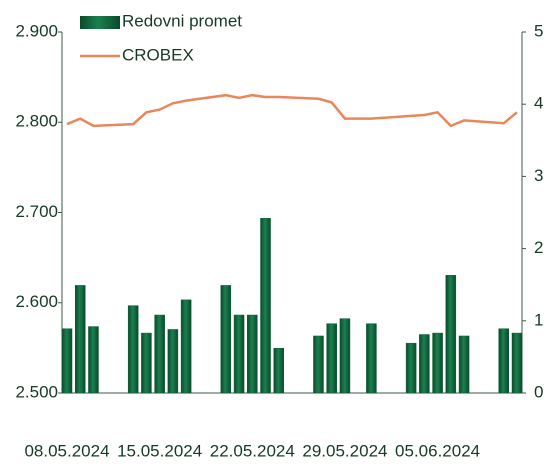 The width and height of the screenshot is (548, 466). Describe the element at coordinates (538, 30) in the screenshot. I see `y2-tick-label: 5` at that location.